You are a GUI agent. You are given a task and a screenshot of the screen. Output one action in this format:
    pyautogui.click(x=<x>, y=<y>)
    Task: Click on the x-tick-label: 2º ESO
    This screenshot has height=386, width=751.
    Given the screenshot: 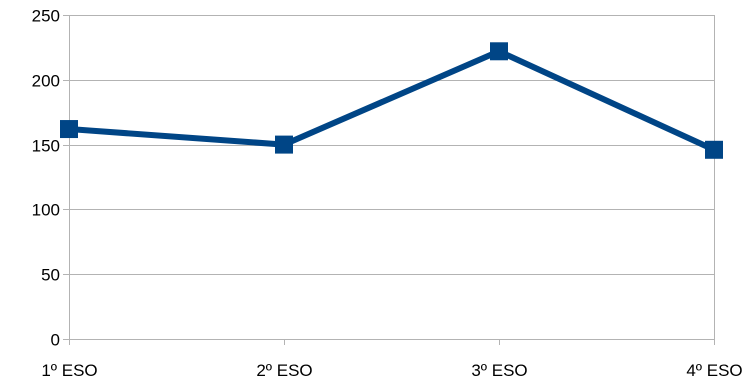 What is the action you would take?
    pyautogui.click(x=284, y=370)
    